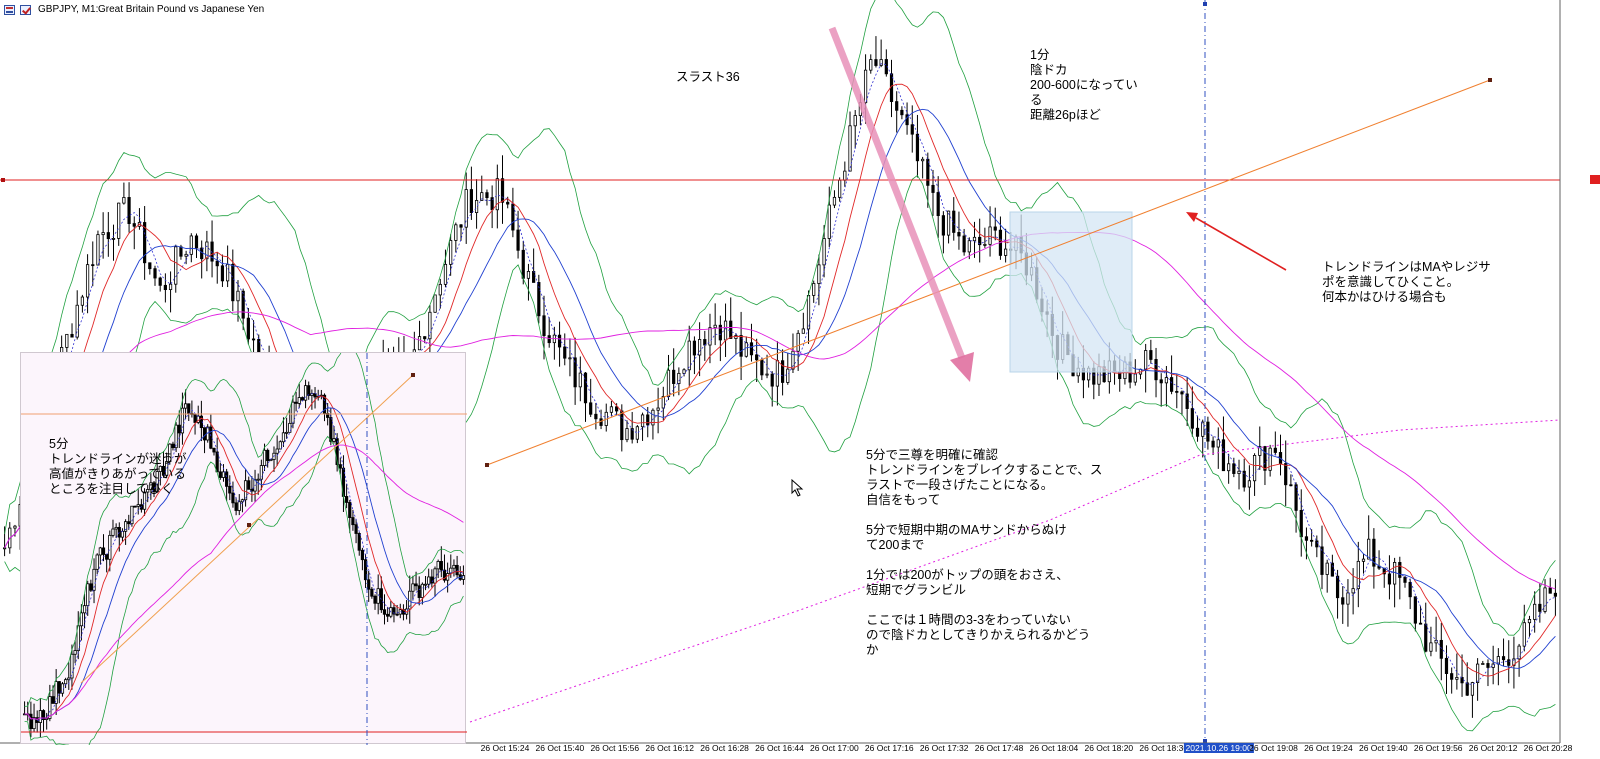 Image resolution: width=1600 pixels, height=759 pixels. I want to click on time-axis-tick: 26 Oct 16:12, so click(670, 748).